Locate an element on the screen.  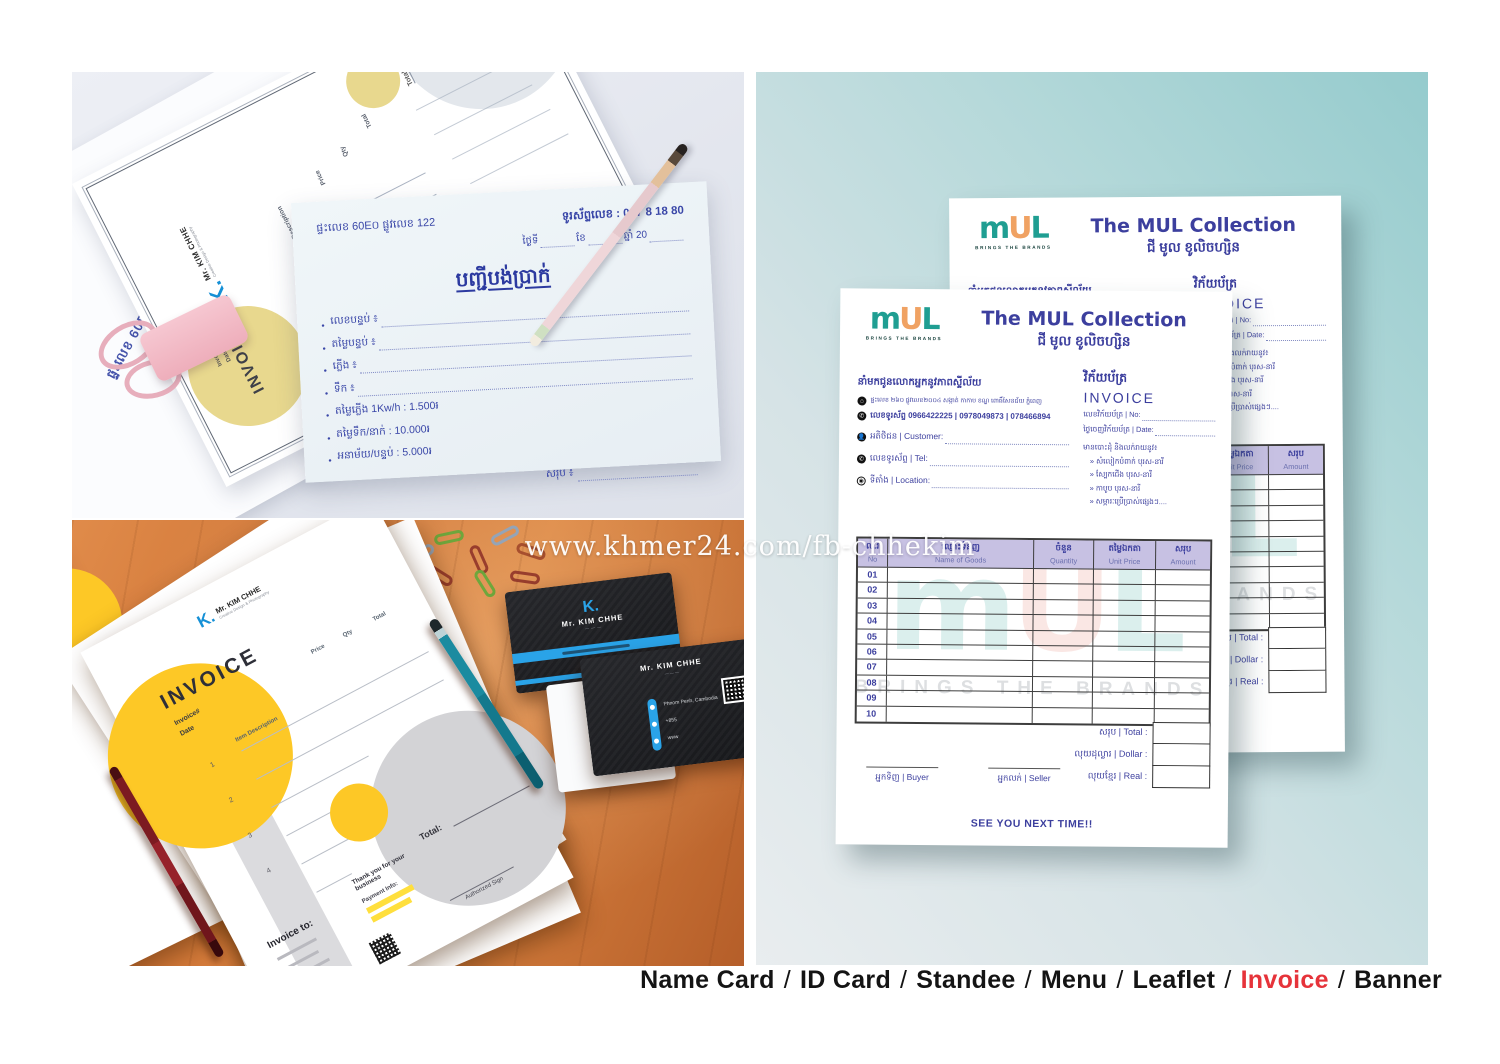
sell-item: » ស្បែកជើង បុរស-នារី is located at coordinates (1121, 474).